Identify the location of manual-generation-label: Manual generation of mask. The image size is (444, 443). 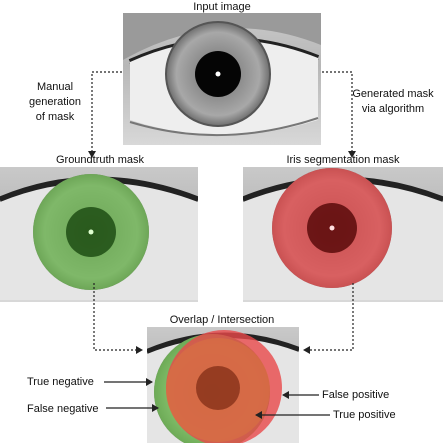
(55, 102).